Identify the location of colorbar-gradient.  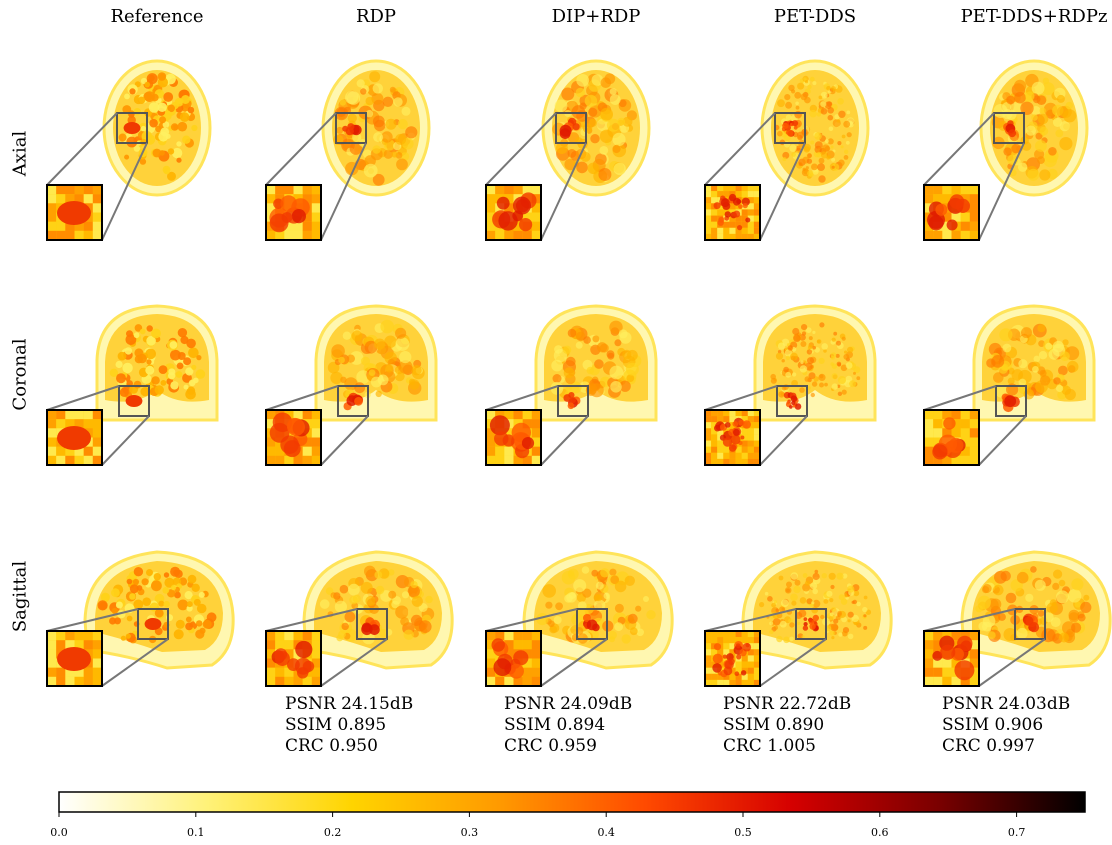
(572, 802).